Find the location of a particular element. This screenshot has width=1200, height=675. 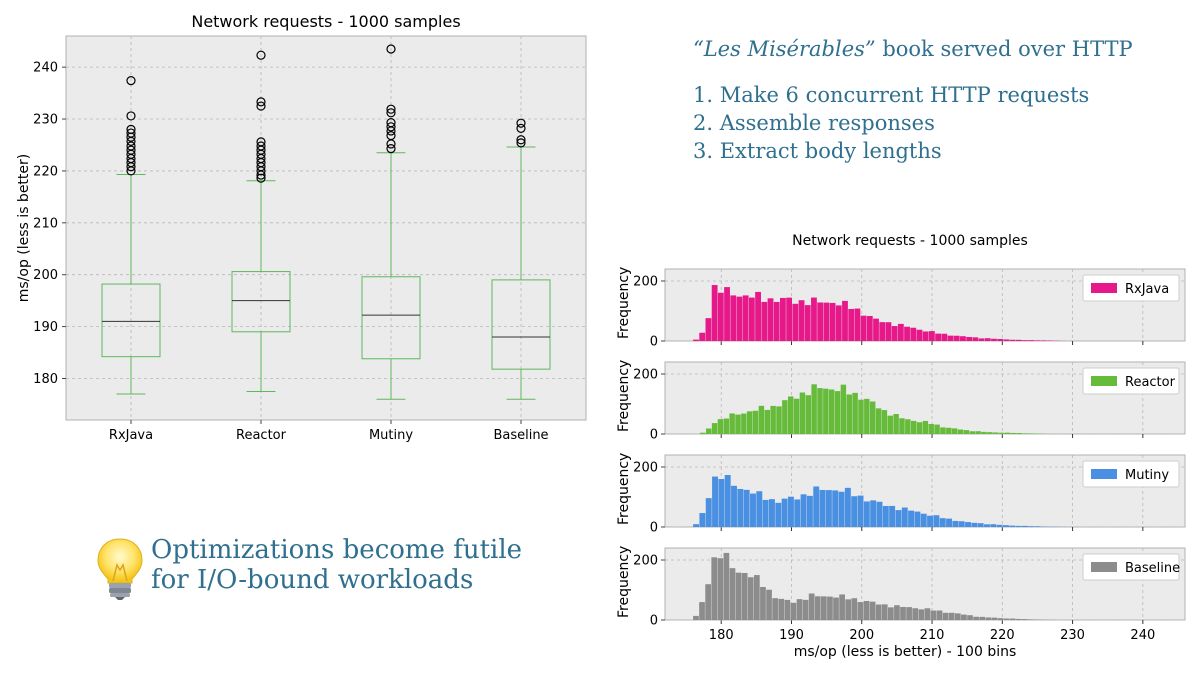

step-2: 2. Assemble responses is located at coordinates (814, 123).